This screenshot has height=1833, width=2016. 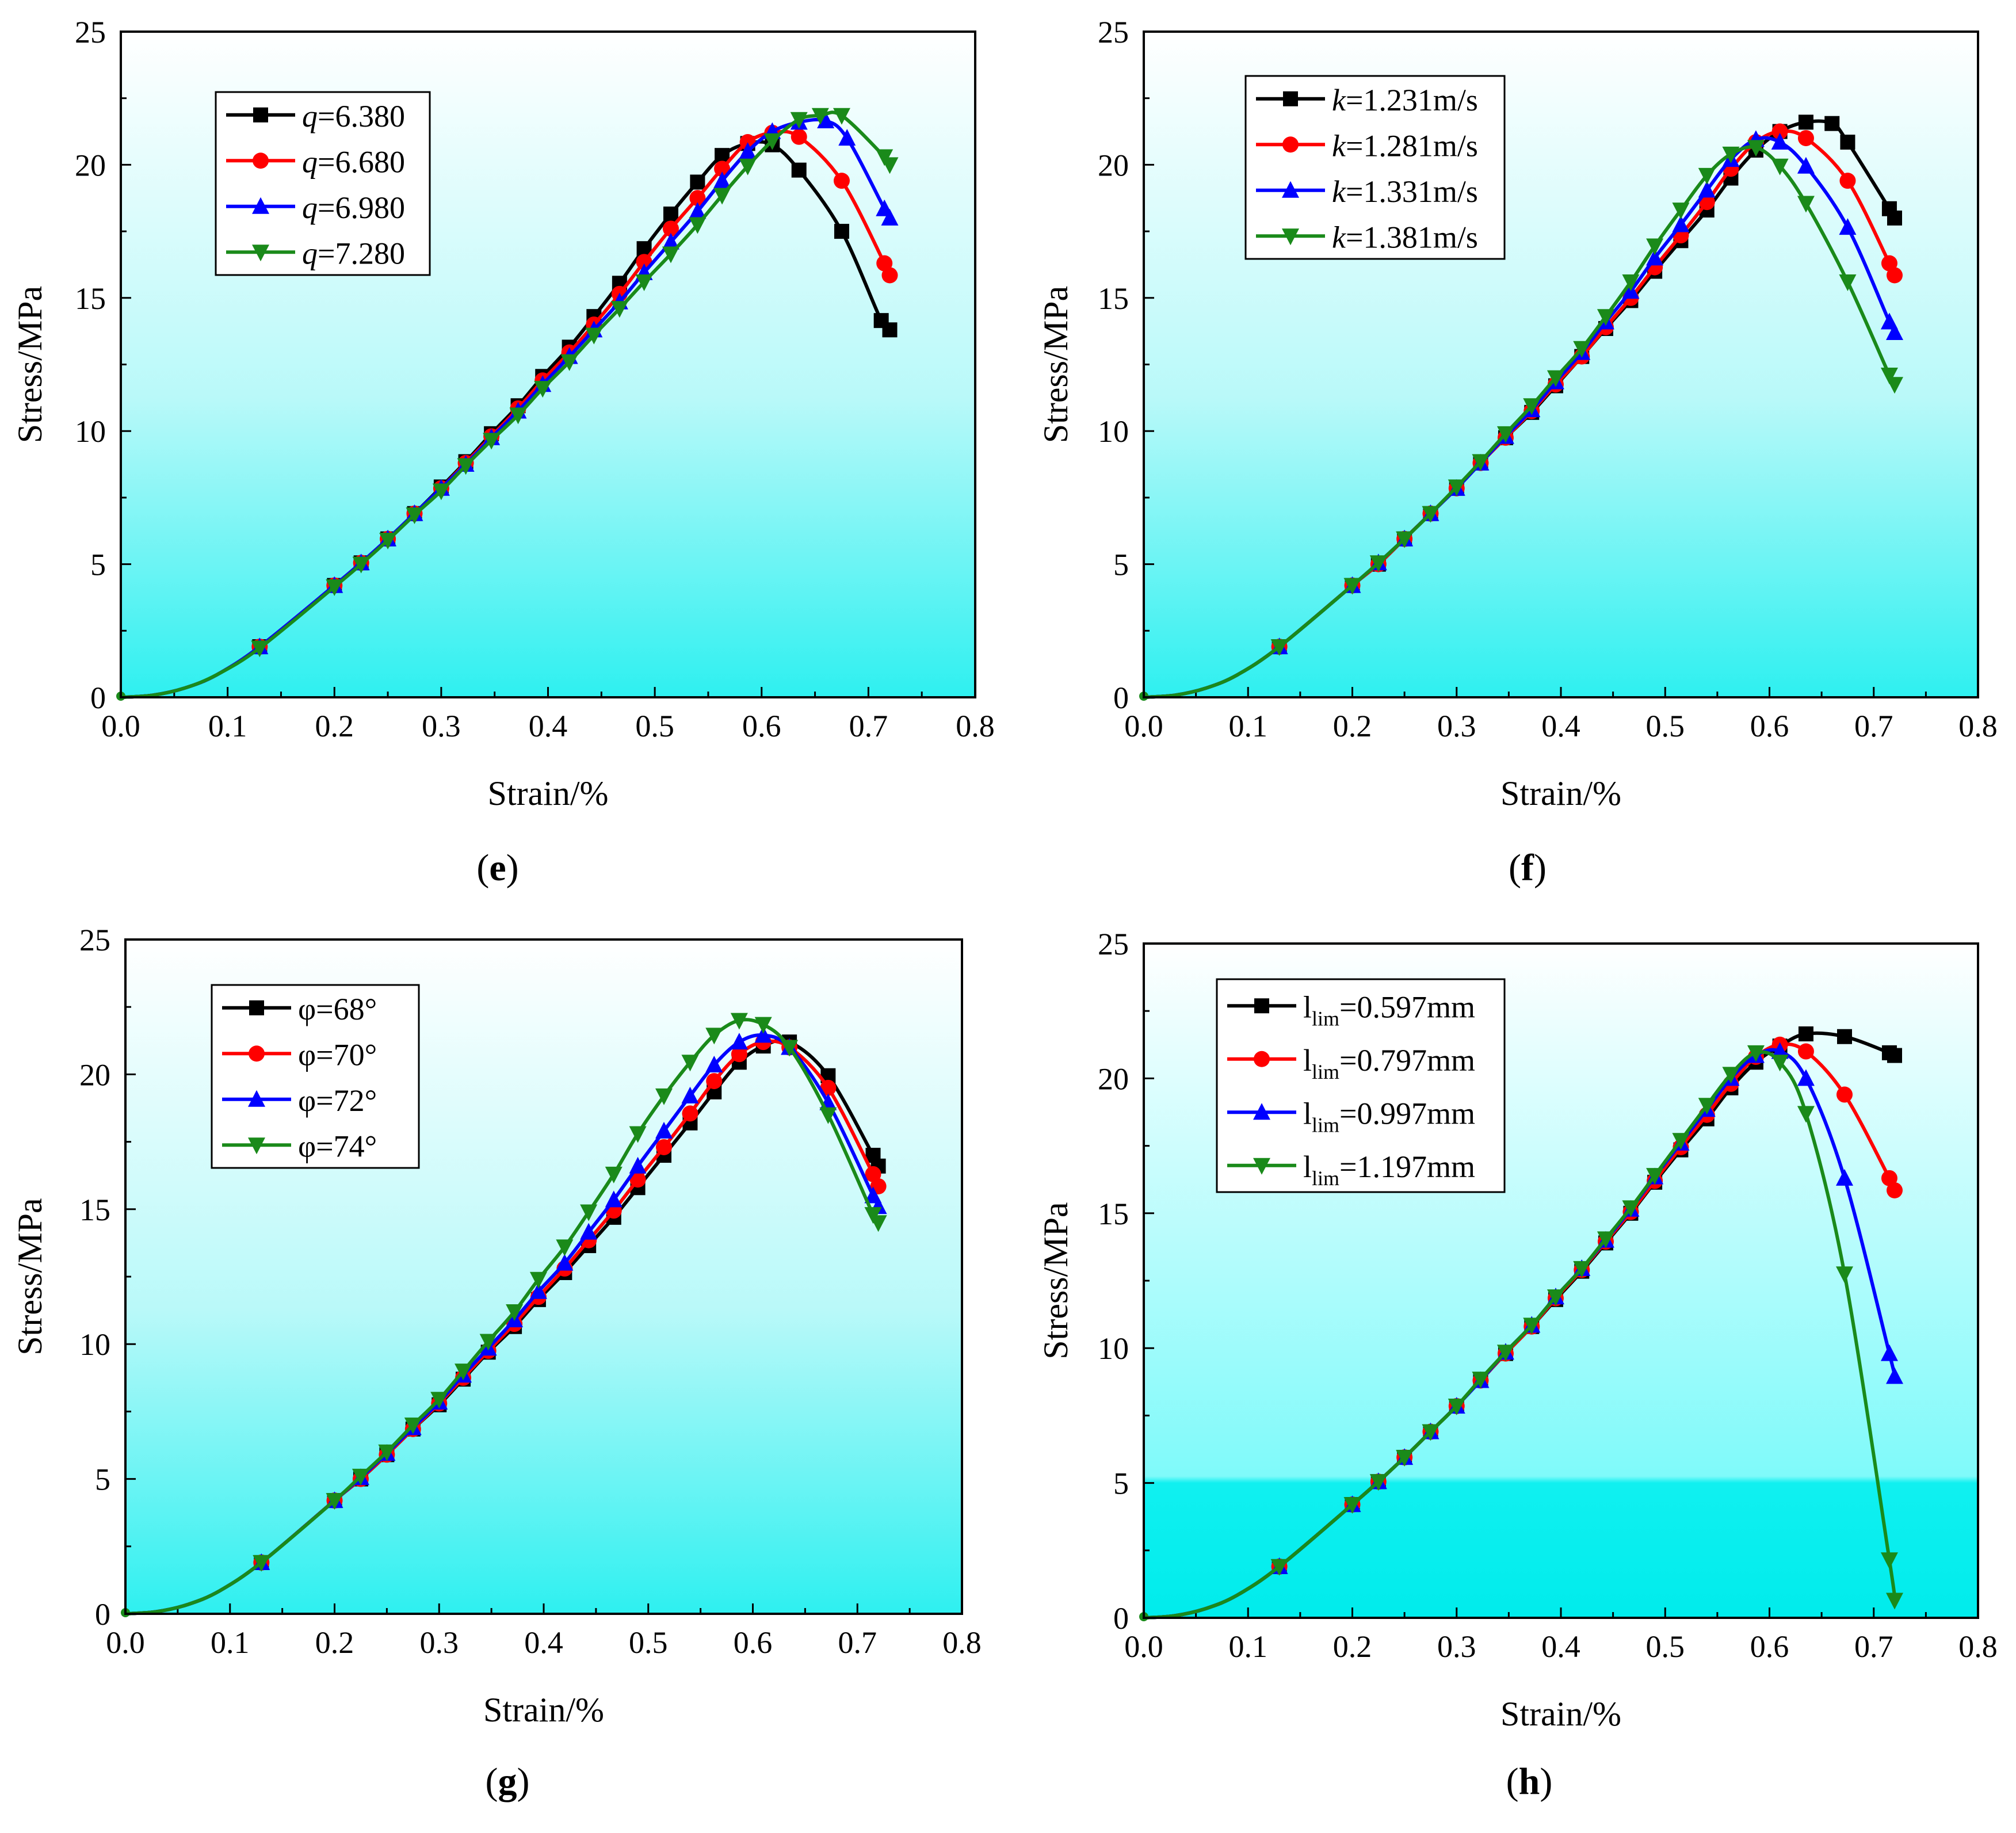 What do you see at coordinates (1113, 1348) in the screenshot?
I see `y-tick-label: 10` at bounding box center [1113, 1348].